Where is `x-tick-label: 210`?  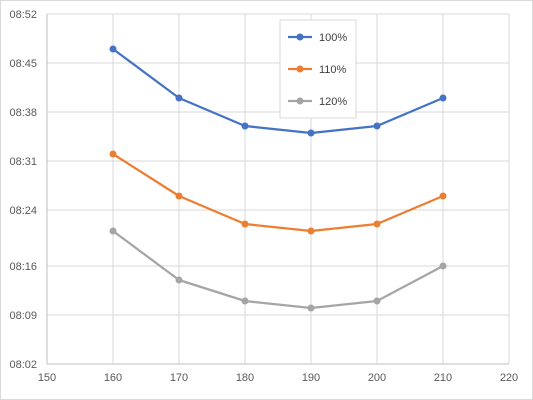 x-tick-label: 210 is located at coordinates (443, 378).